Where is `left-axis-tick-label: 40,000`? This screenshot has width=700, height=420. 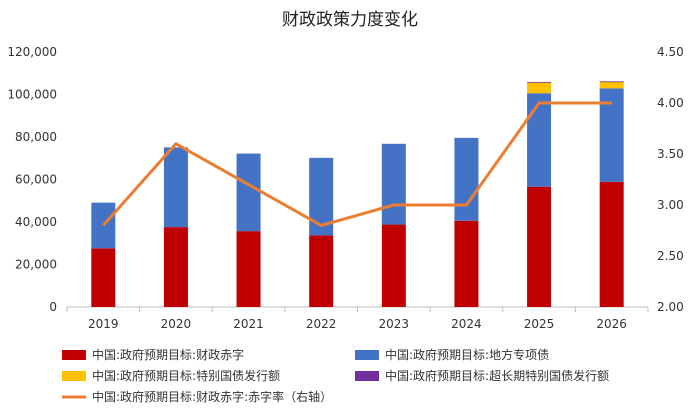
left-axis-tick-label: 40,000 is located at coordinates (36, 222).